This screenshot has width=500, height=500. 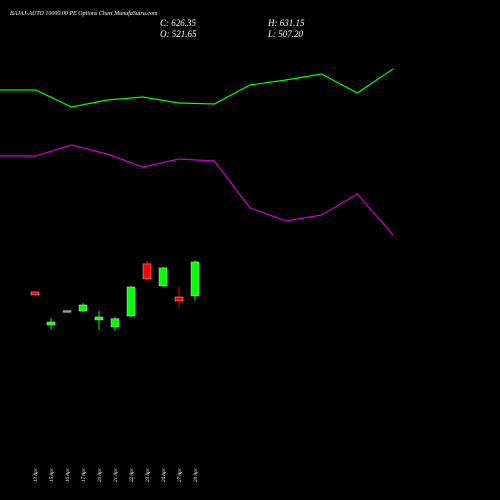 What do you see at coordinates (286, 23) in the screenshot?
I see `high-label: H: 631.15` at bounding box center [286, 23].